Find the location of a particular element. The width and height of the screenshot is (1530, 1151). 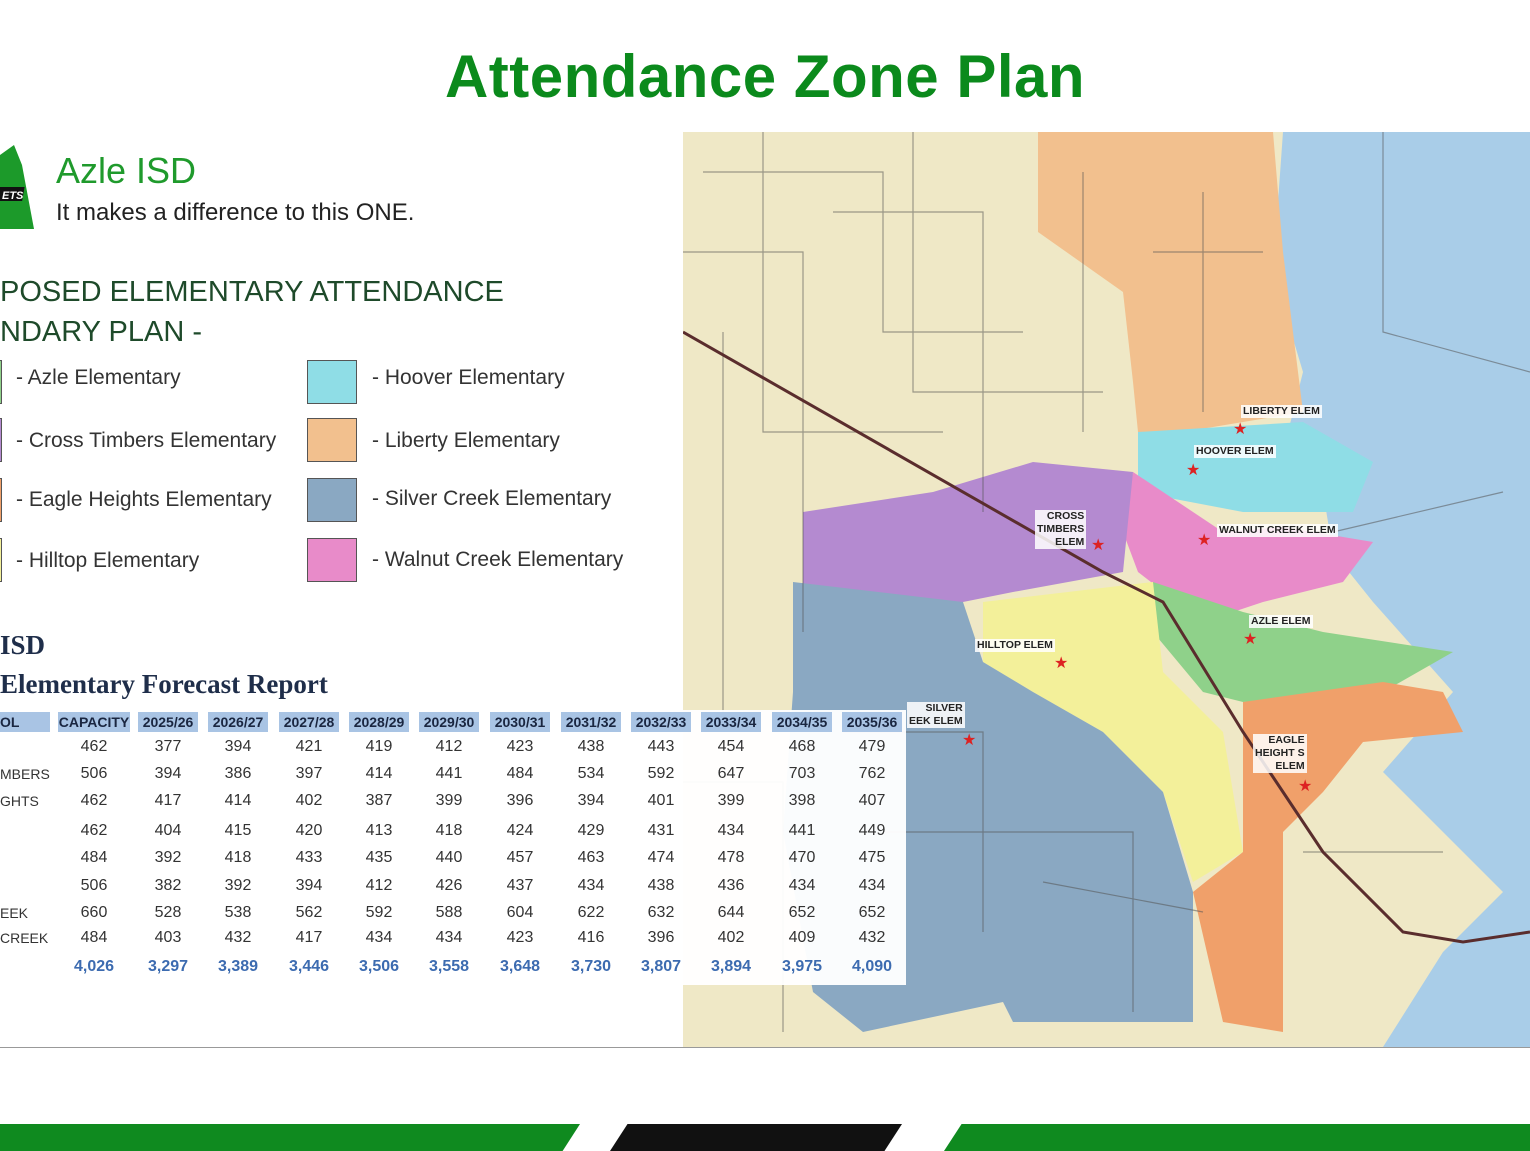

total-cell: 4,090 is located at coordinates (872, 966).